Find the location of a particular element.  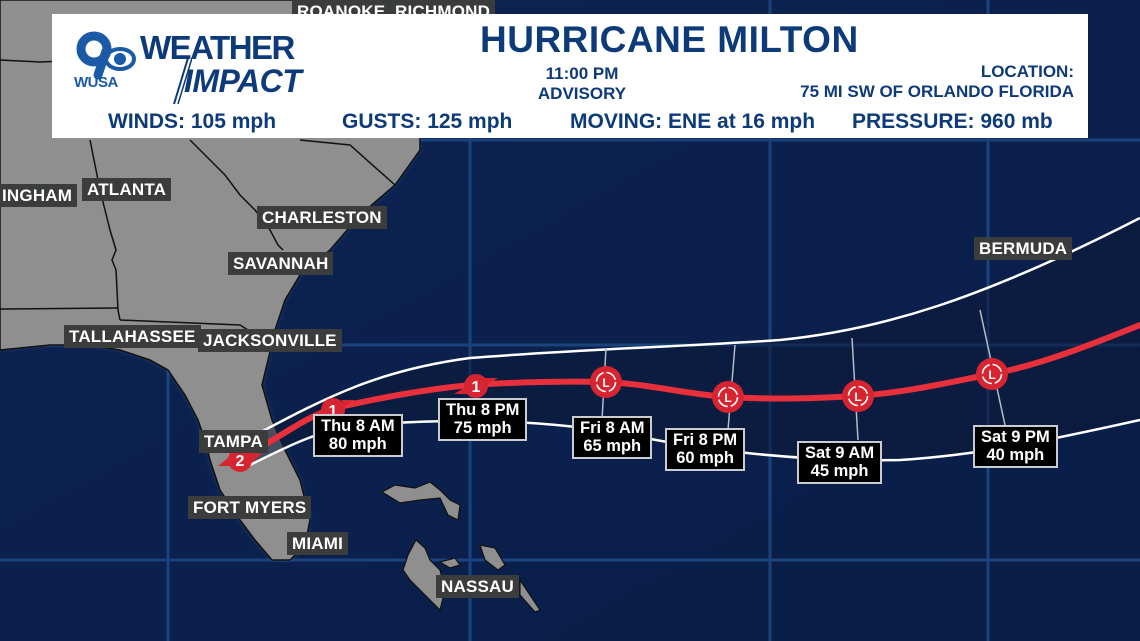

lightning-slash-icon is located at coordinates (182, 81).